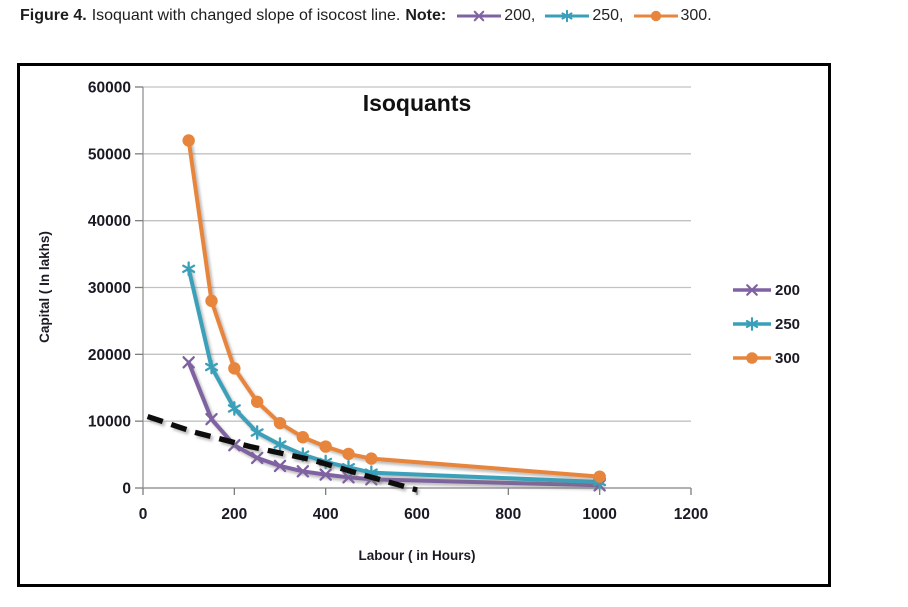 The height and width of the screenshot is (607, 908). I want to click on y-tick-label: 30000, so click(109, 288).